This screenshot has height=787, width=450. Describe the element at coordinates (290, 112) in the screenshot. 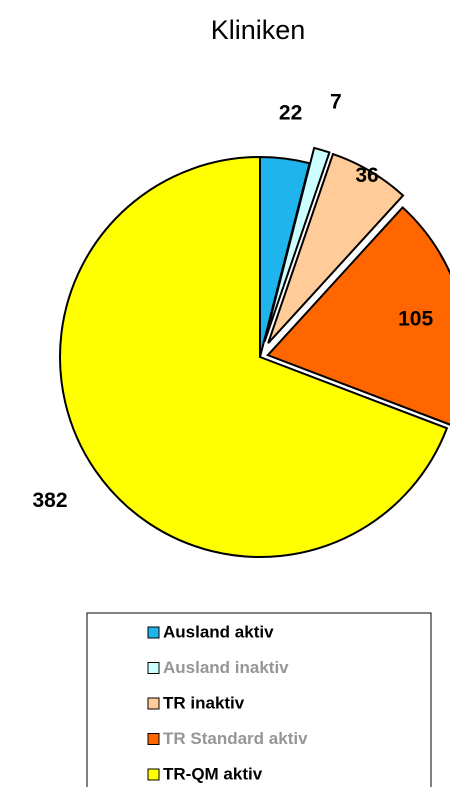

I see `data-label: 22` at that location.